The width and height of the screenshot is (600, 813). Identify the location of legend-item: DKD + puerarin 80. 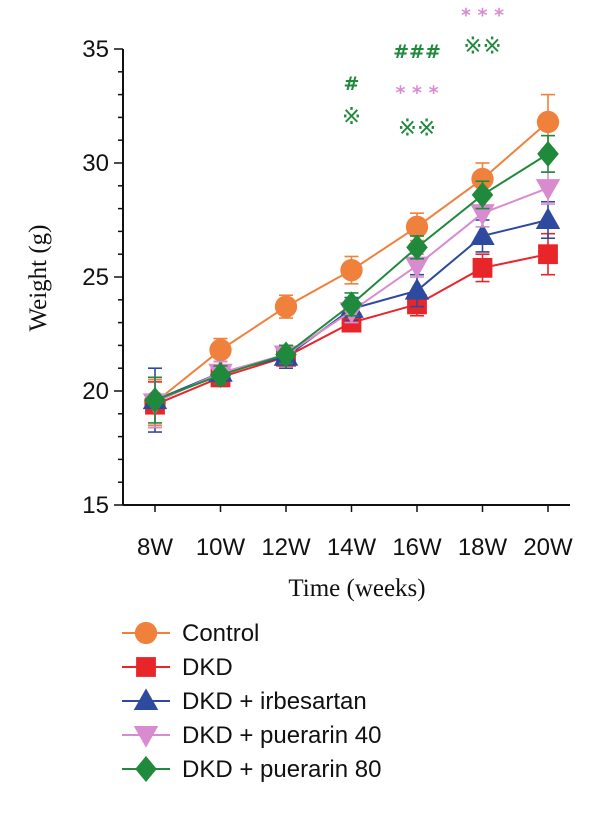
(251, 769).